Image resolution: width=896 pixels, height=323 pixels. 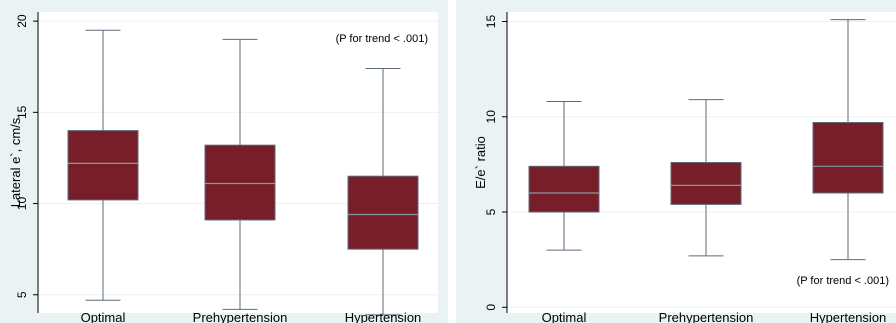 I want to click on y-tick-label: 20, so click(x=22, y=21).